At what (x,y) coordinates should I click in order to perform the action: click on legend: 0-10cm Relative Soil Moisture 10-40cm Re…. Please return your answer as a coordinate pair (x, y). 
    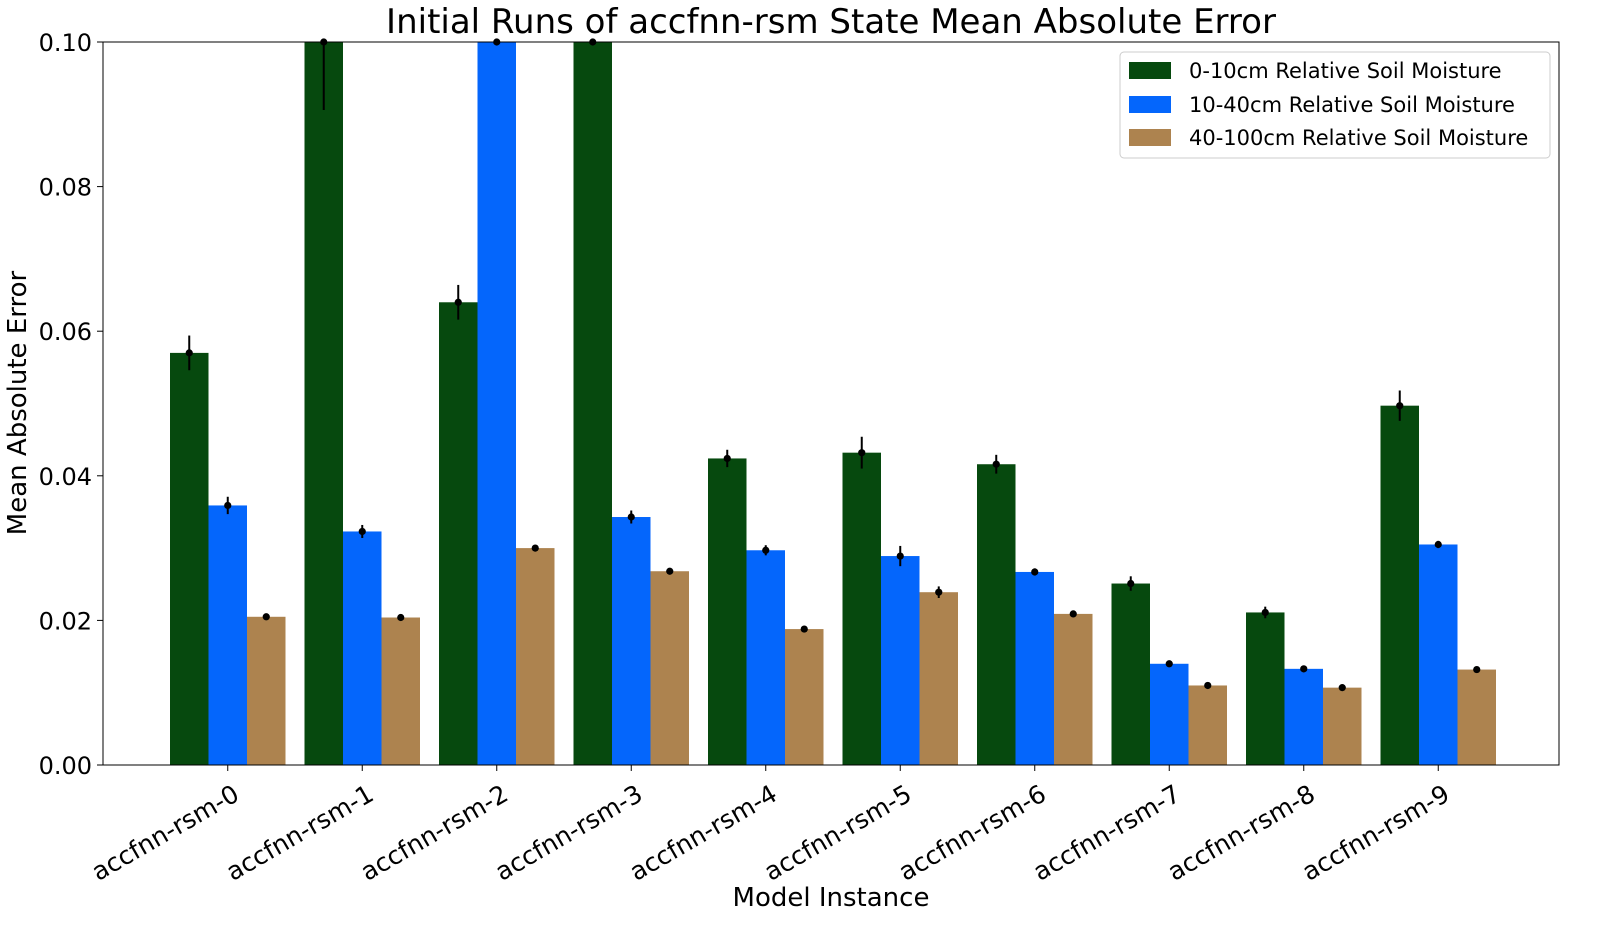
    Looking at the image, I should click on (1335, 105).